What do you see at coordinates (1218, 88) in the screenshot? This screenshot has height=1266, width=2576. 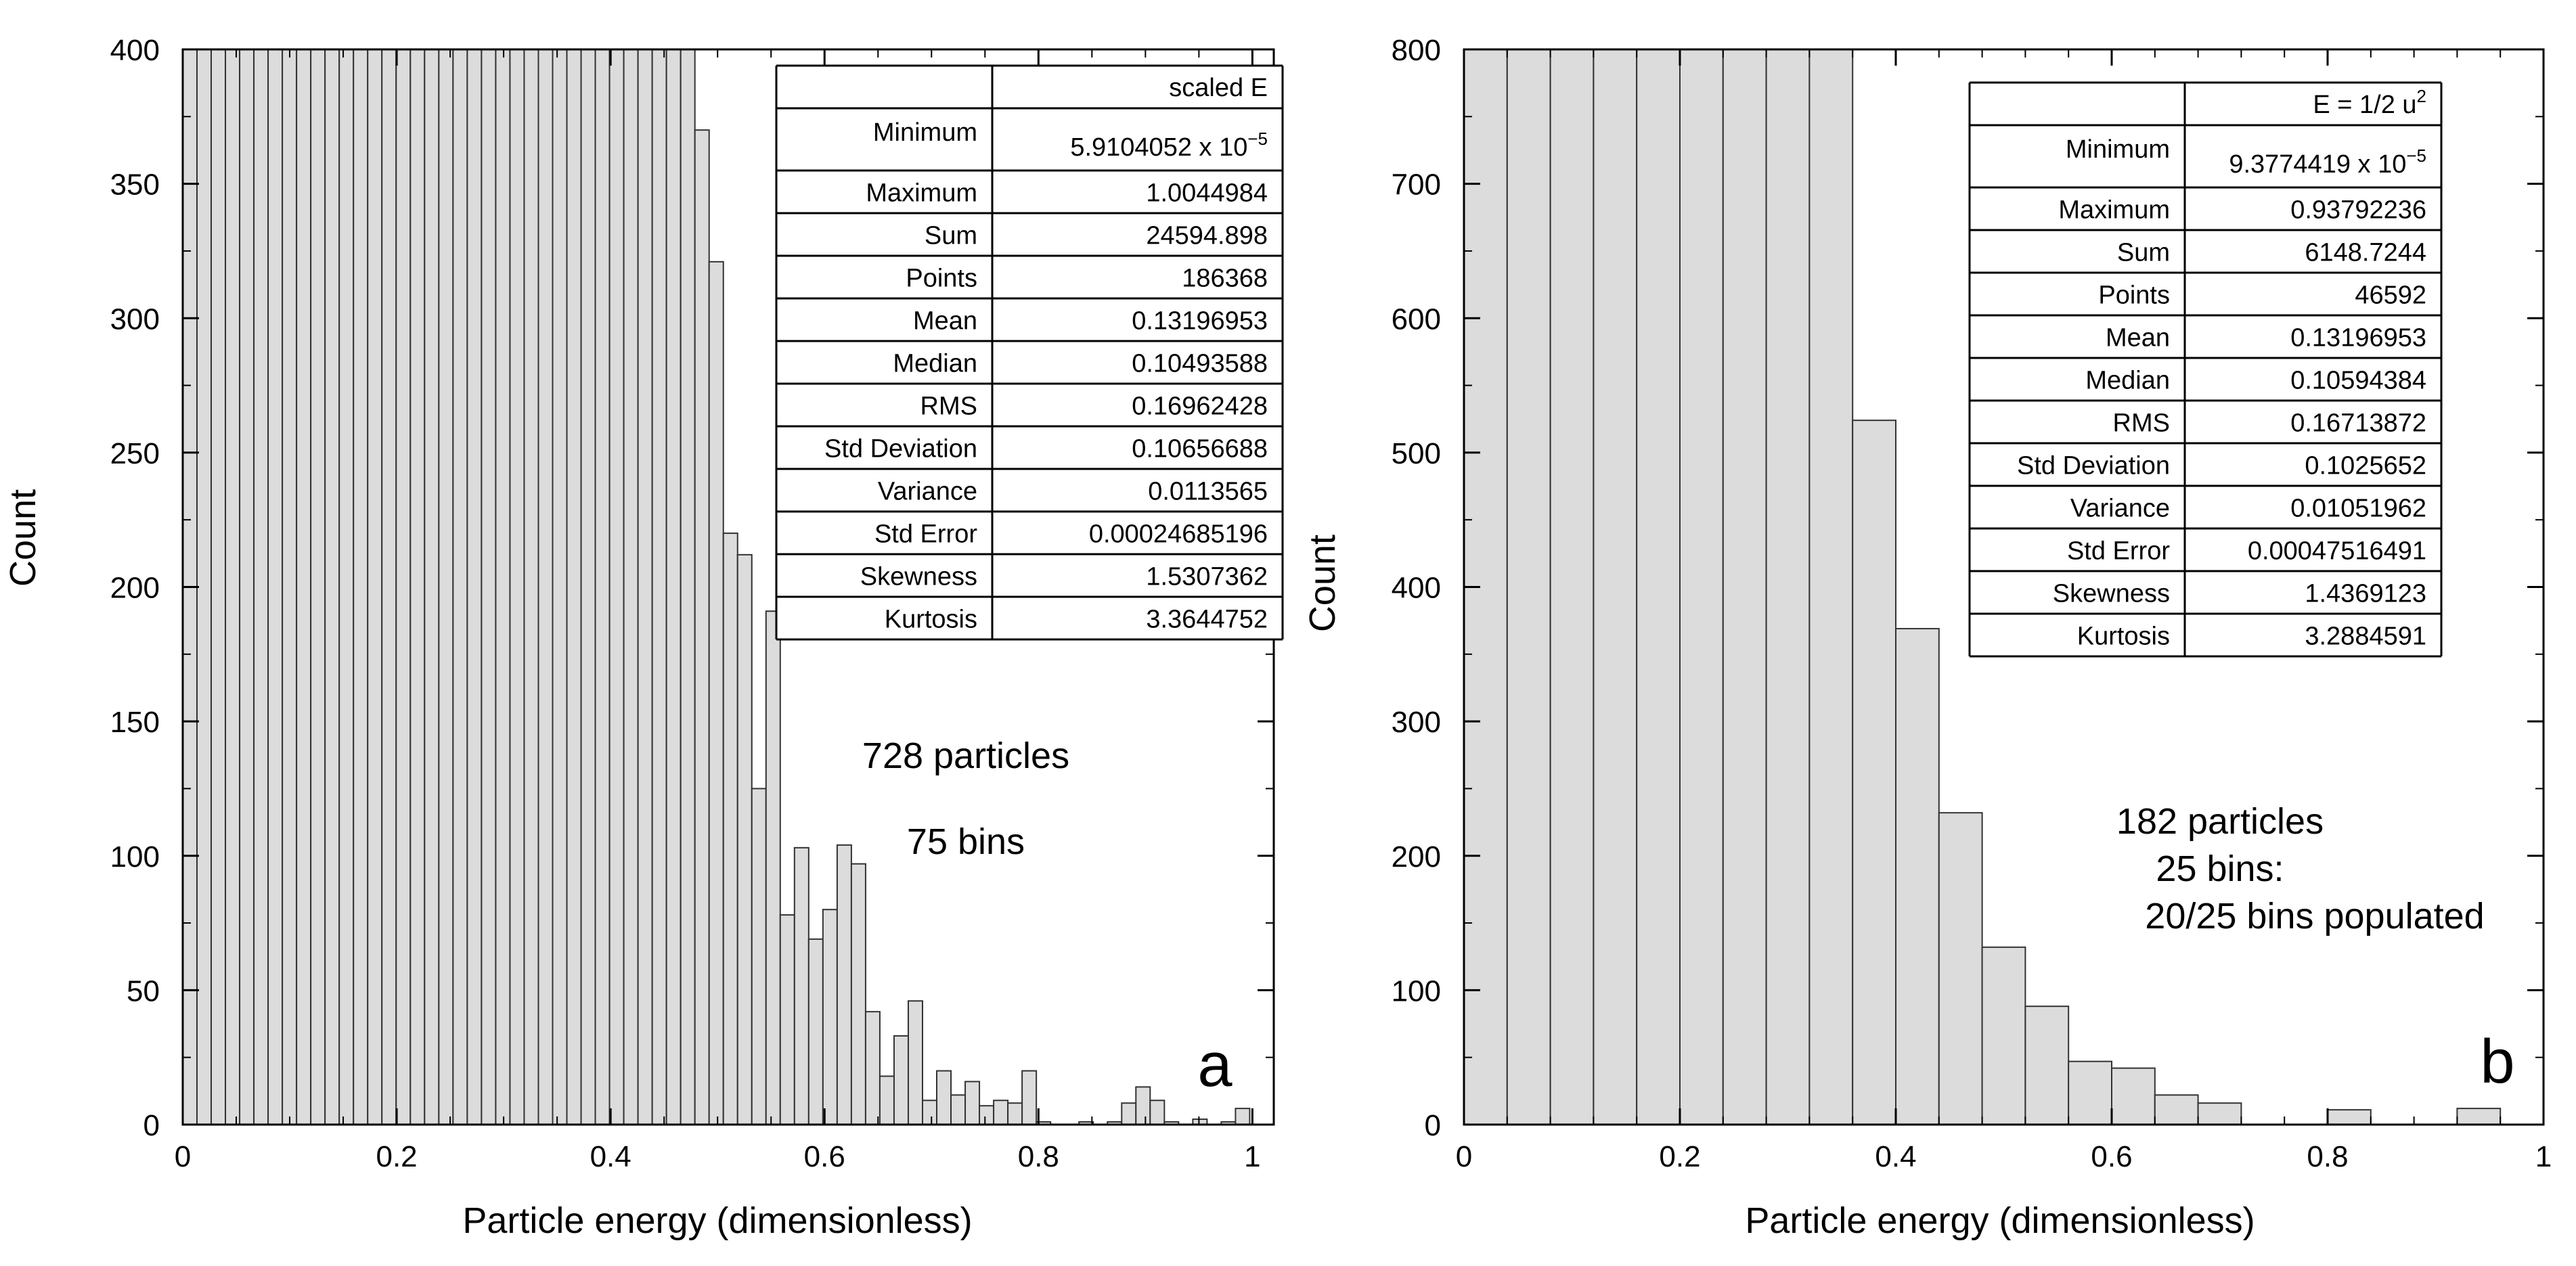 I see `table-header: scaled E` at bounding box center [1218, 88].